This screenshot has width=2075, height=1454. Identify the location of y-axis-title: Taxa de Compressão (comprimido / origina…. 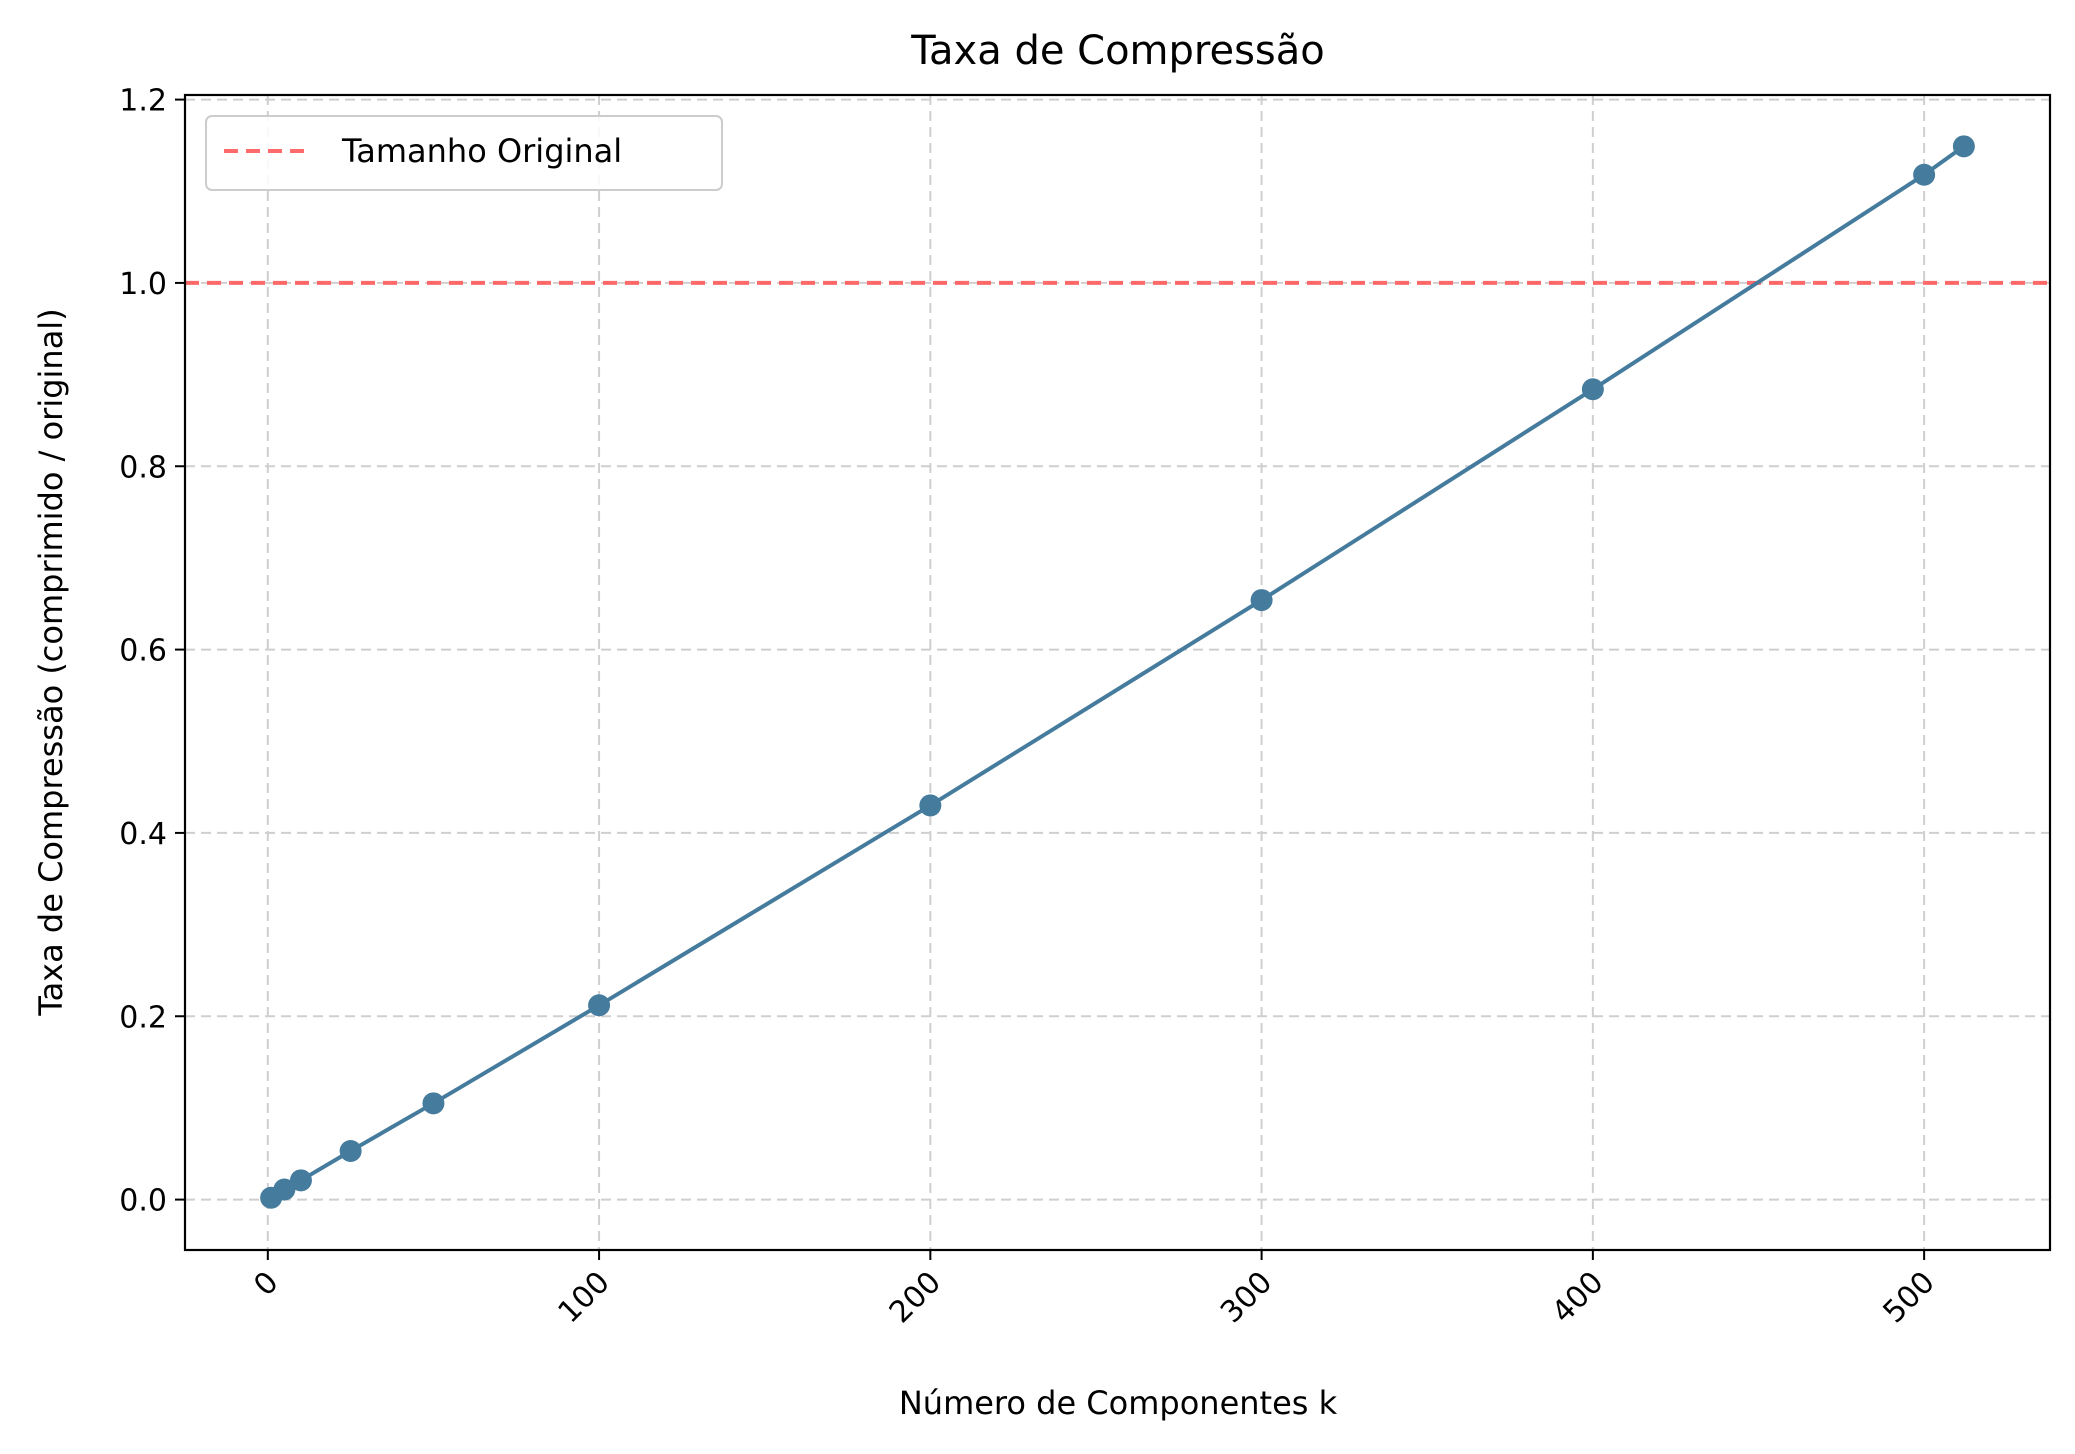
(51, 662).